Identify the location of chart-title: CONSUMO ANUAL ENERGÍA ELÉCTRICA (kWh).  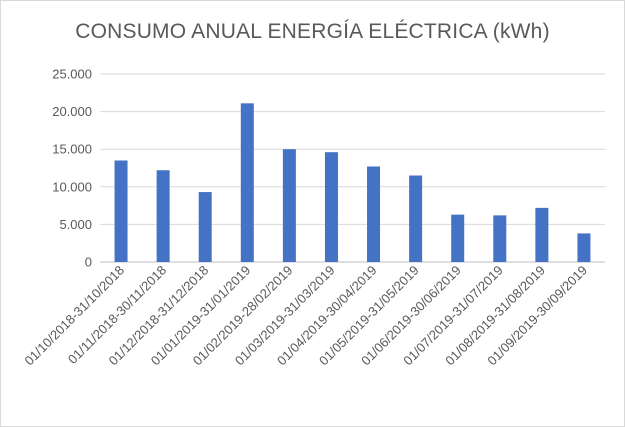
(312, 31).